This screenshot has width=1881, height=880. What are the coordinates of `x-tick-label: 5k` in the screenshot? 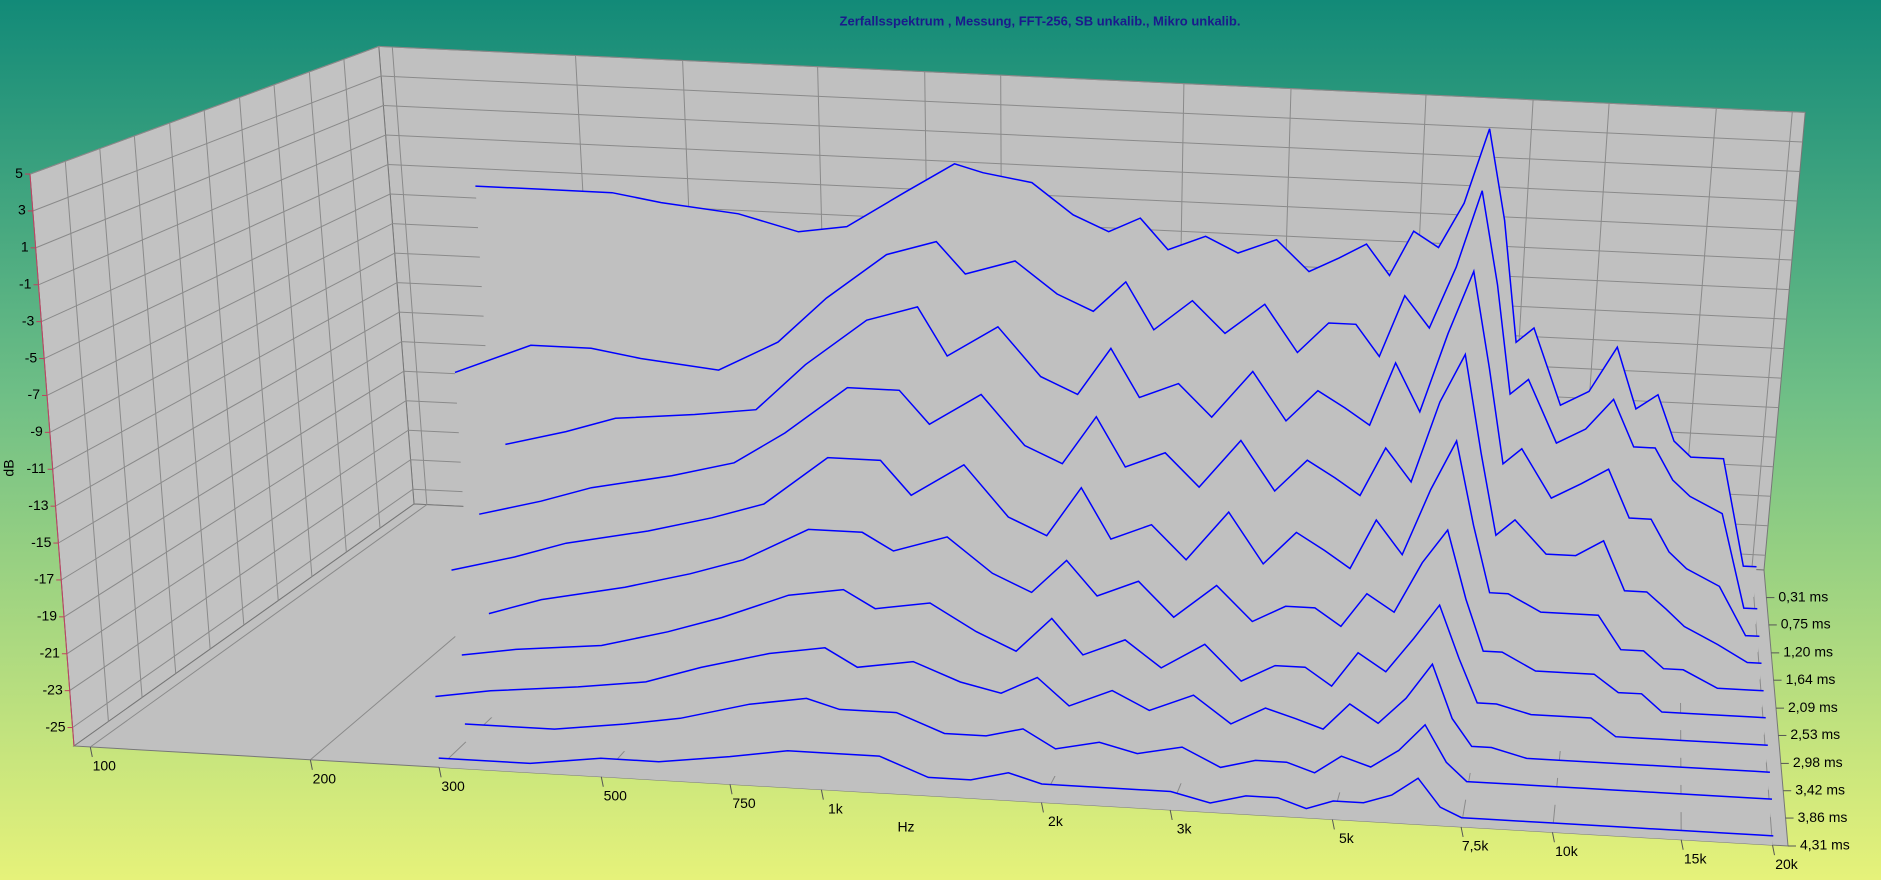 It's located at (1347, 838).